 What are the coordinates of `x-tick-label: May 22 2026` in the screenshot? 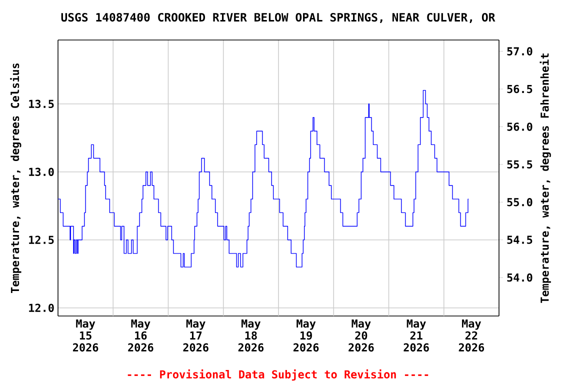 It's located at (471, 336).